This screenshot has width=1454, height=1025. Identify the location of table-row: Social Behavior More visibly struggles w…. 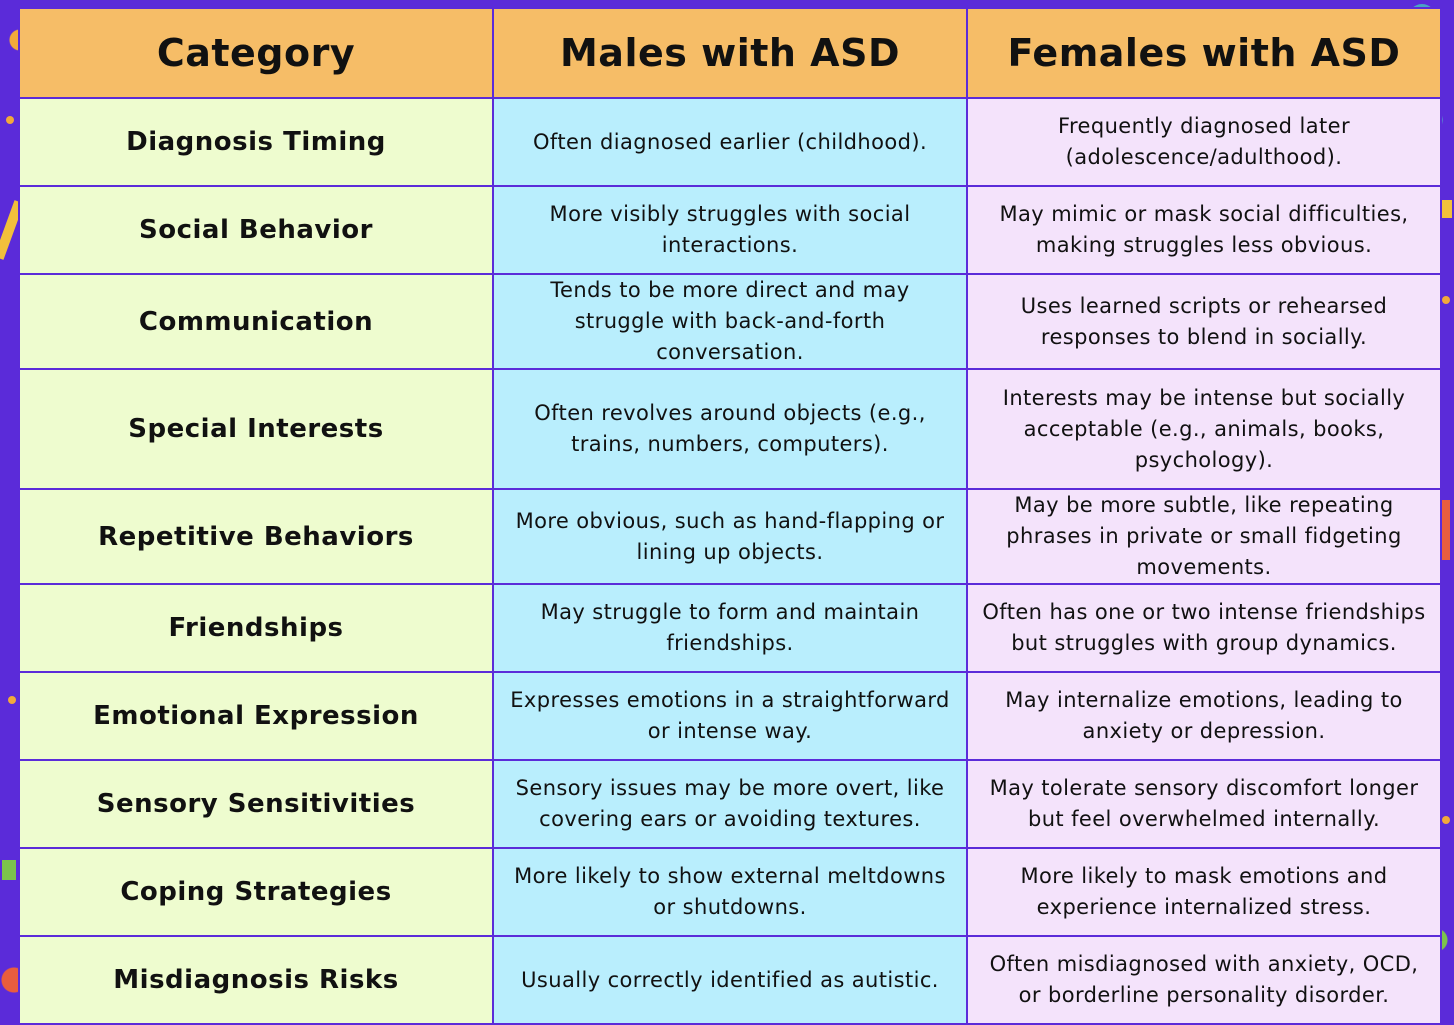
(730, 230).